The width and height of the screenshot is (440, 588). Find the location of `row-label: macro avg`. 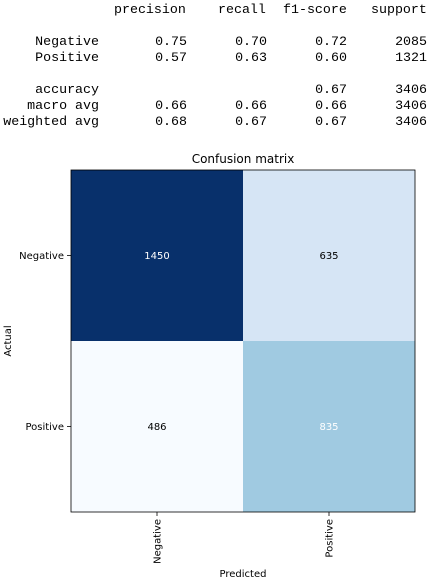

row-label: macro avg is located at coordinates (63, 105).